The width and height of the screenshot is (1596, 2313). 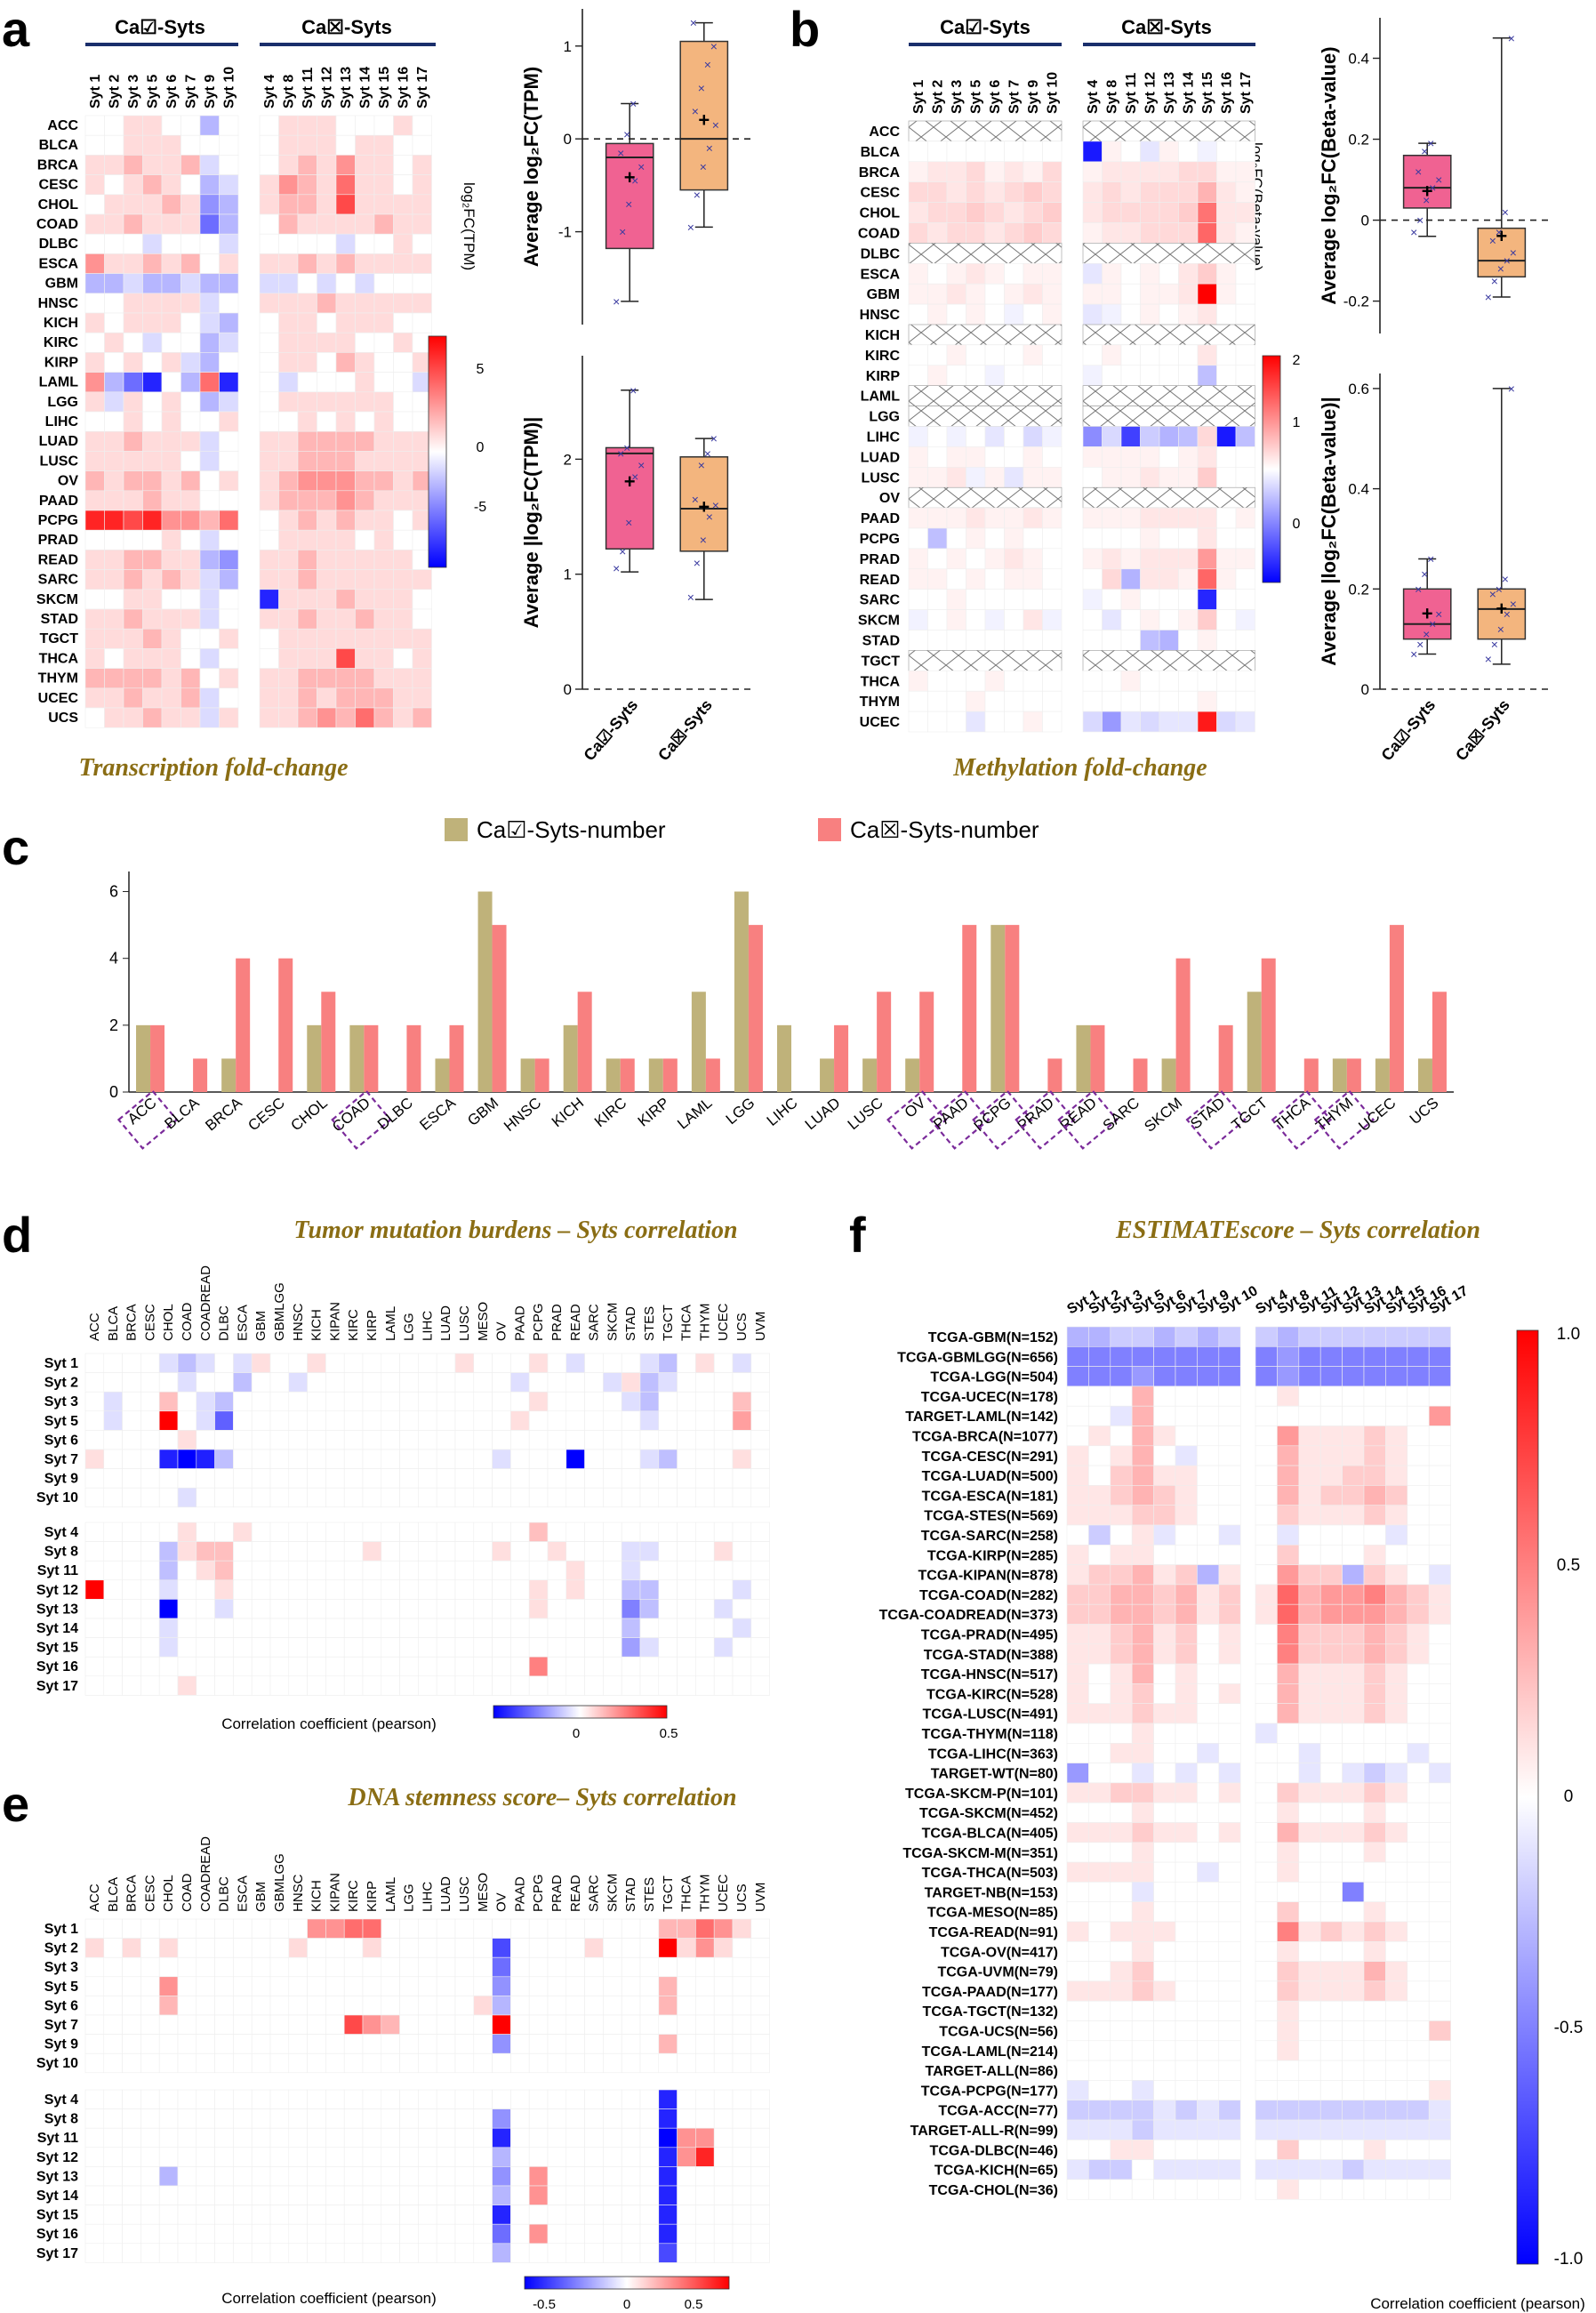 I want to click on d-off-cell-Syt 4-20, so click(x=464, y=1532).